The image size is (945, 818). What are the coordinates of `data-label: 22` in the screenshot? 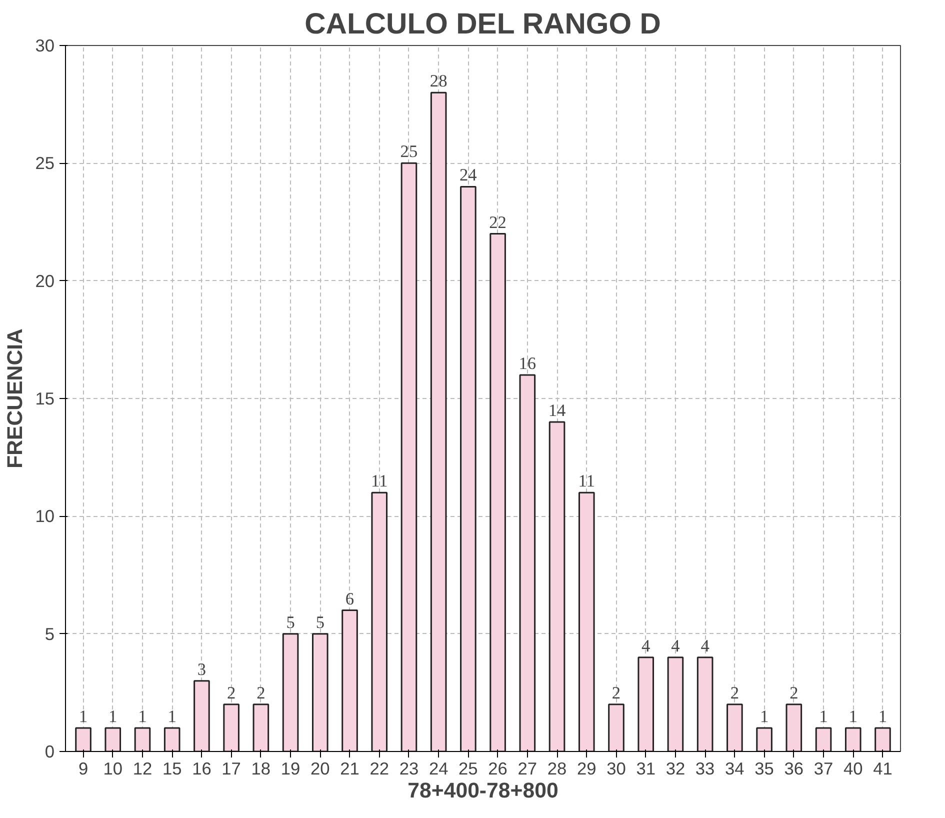 It's located at (497, 222).